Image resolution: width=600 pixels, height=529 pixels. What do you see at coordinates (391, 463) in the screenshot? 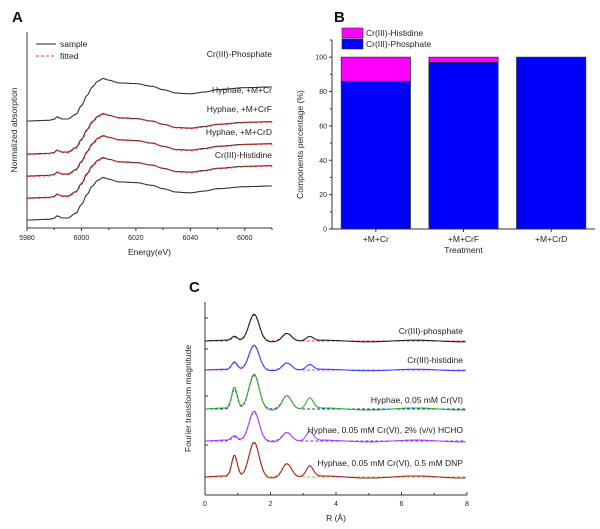
I see `series-label: Hyphae, 0.05 mM Cr(VI), 0.5 mM DNP` at bounding box center [391, 463].